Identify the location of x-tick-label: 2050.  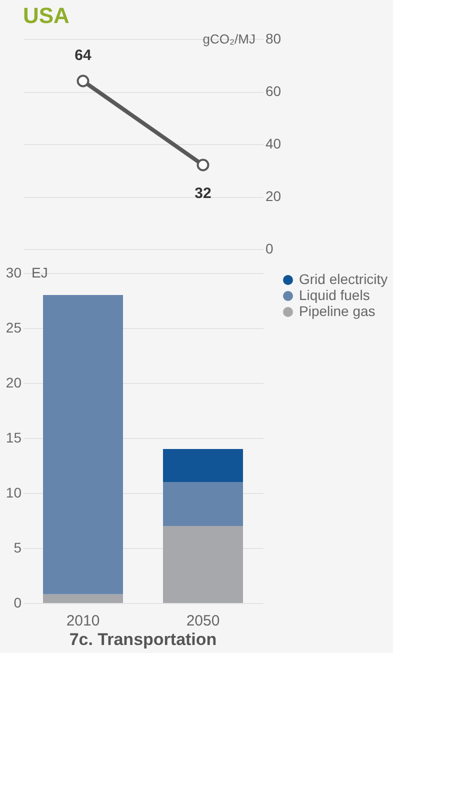
(203, 621).